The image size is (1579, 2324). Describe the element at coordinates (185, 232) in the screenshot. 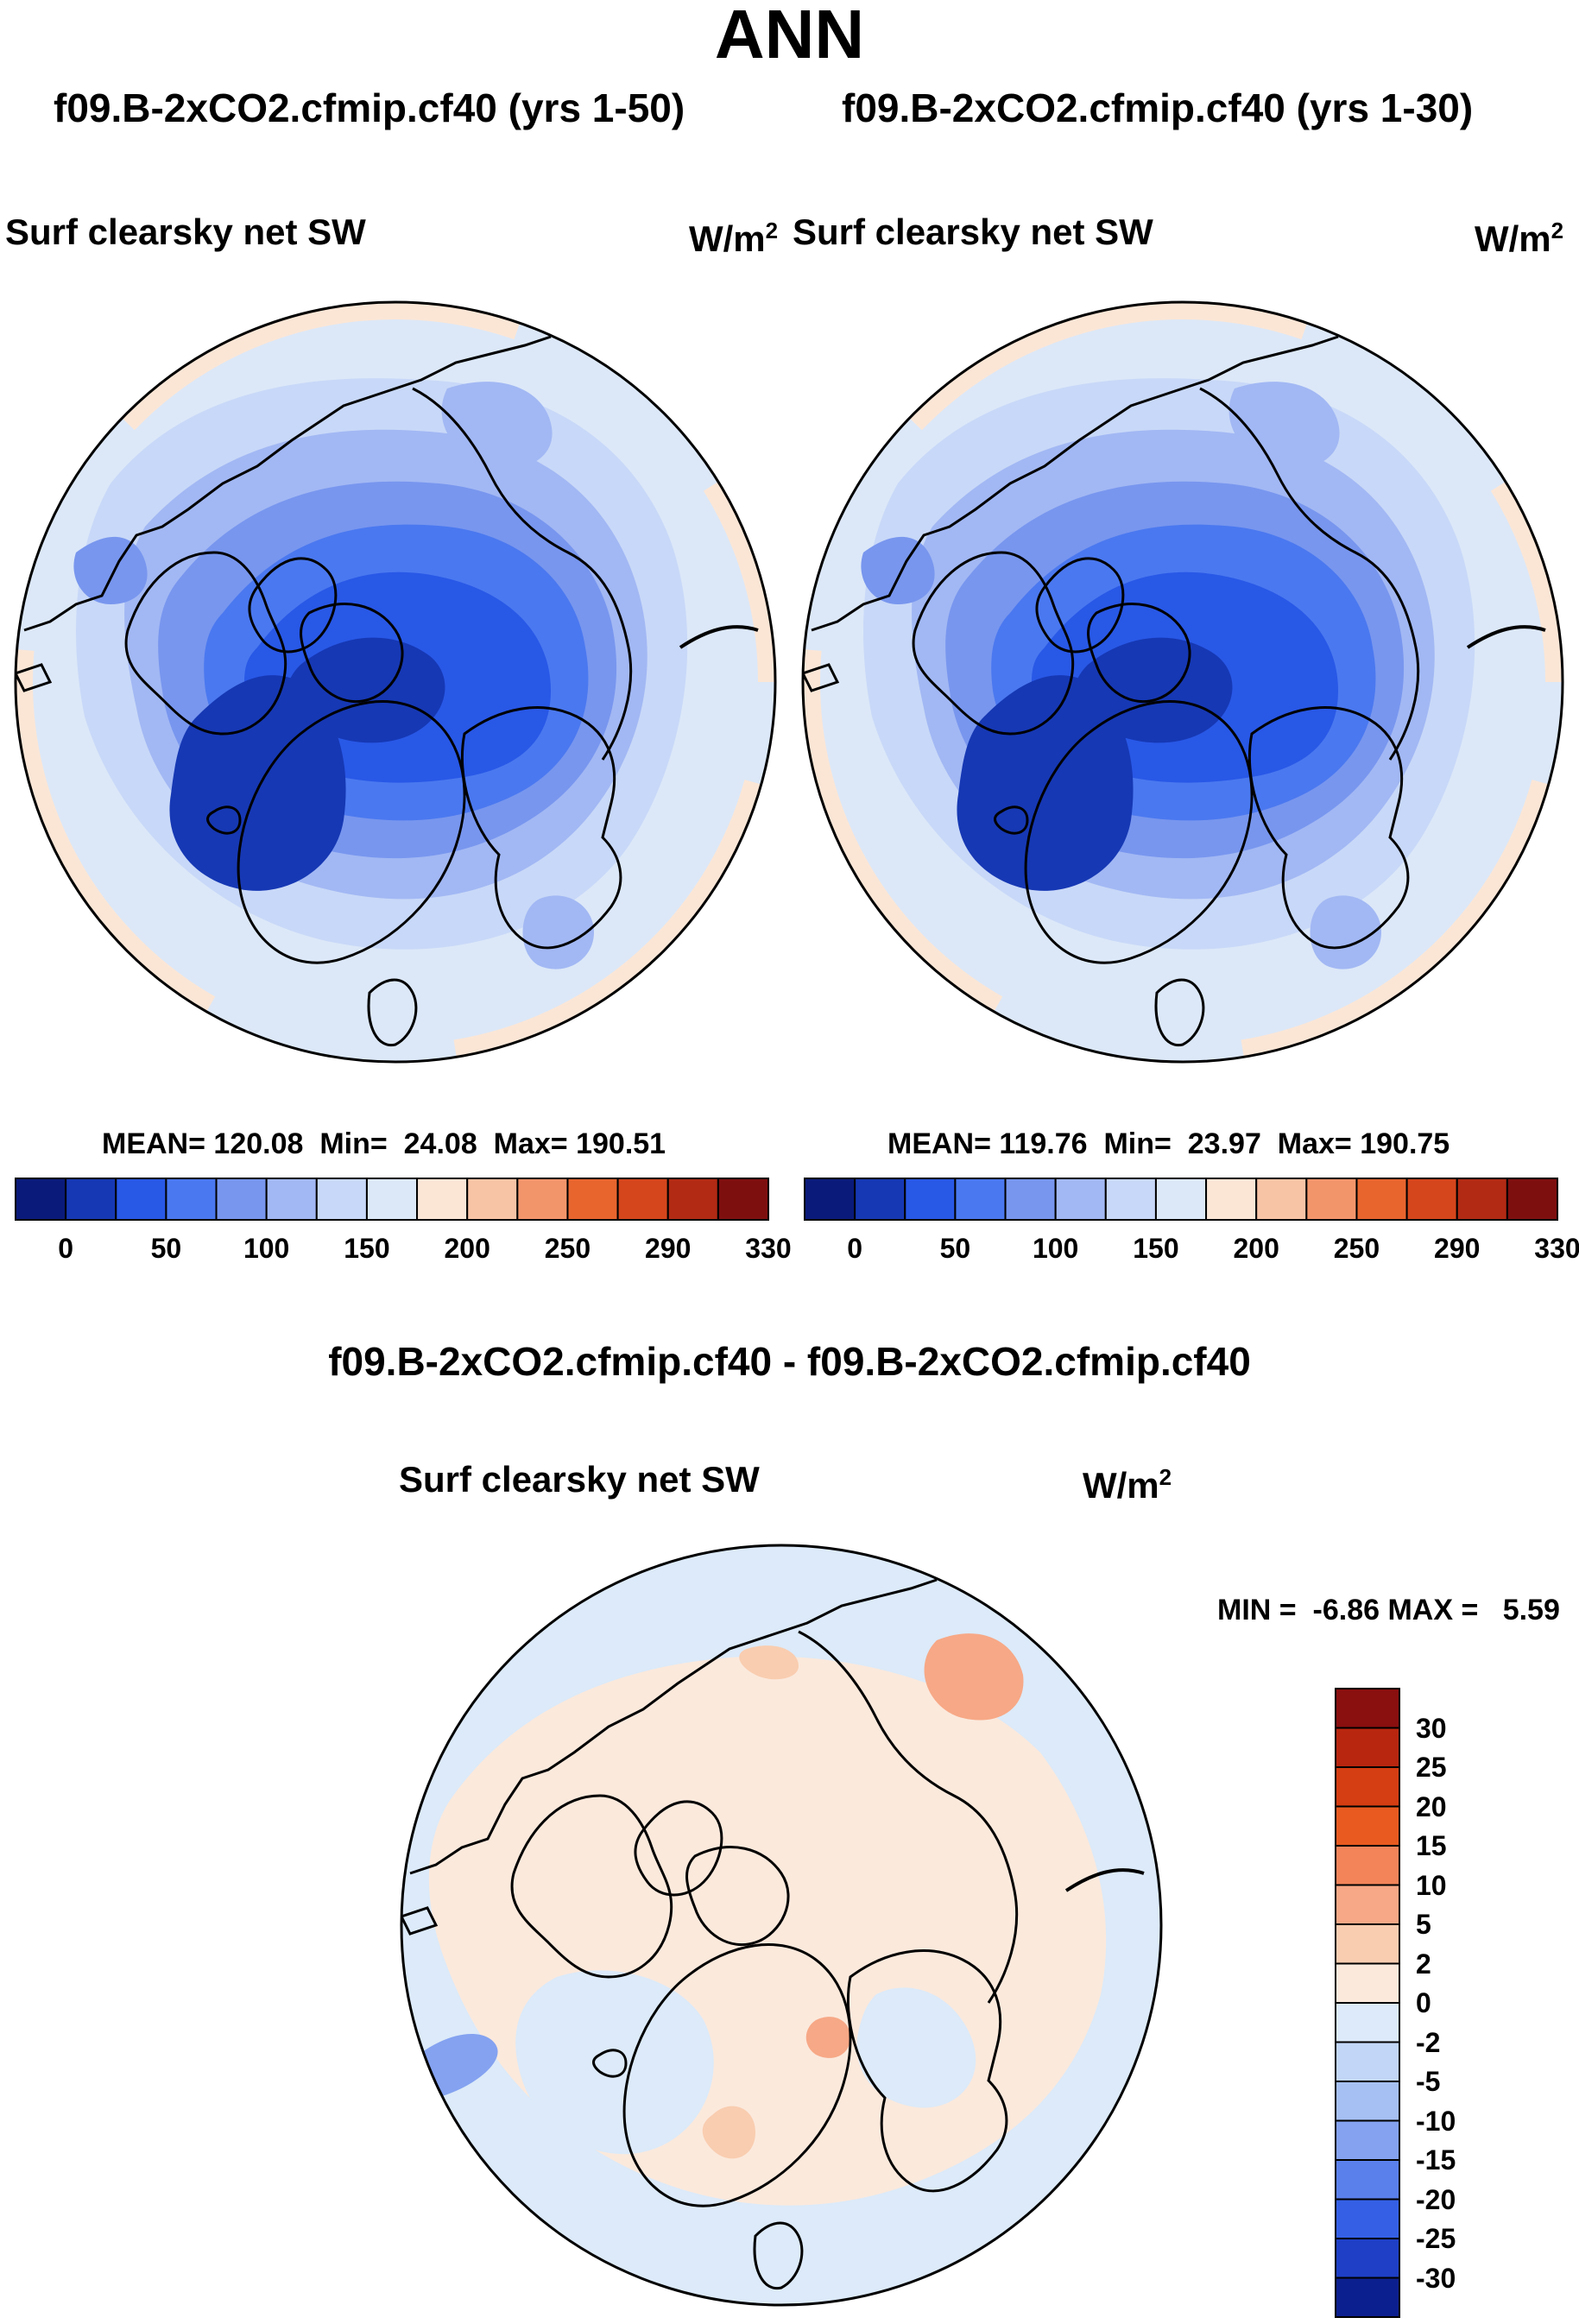

I see `panel1-variable-label: Surf clearsky net SW` at that location.